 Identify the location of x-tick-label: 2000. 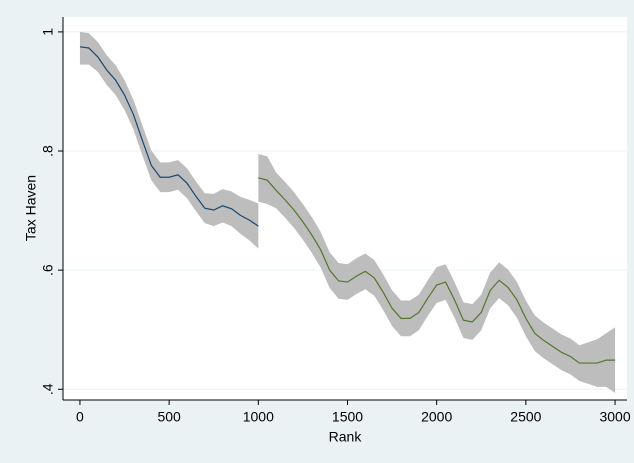
(436, 417).